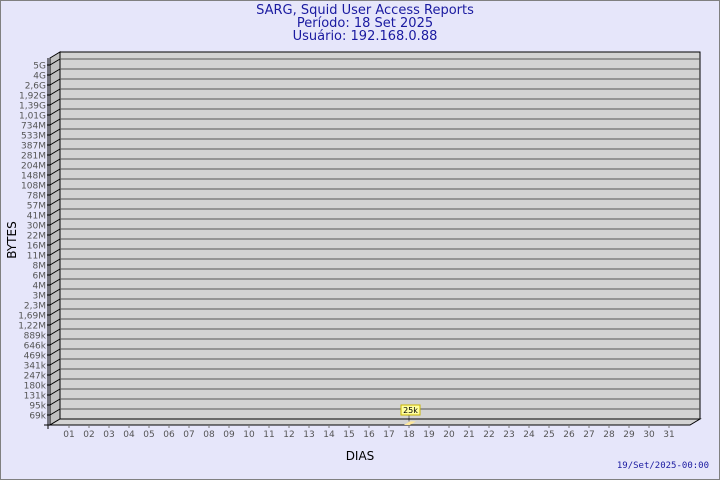 The image size is (720, 480). I want to click on x-tick-label: 21, so click(468, 435).